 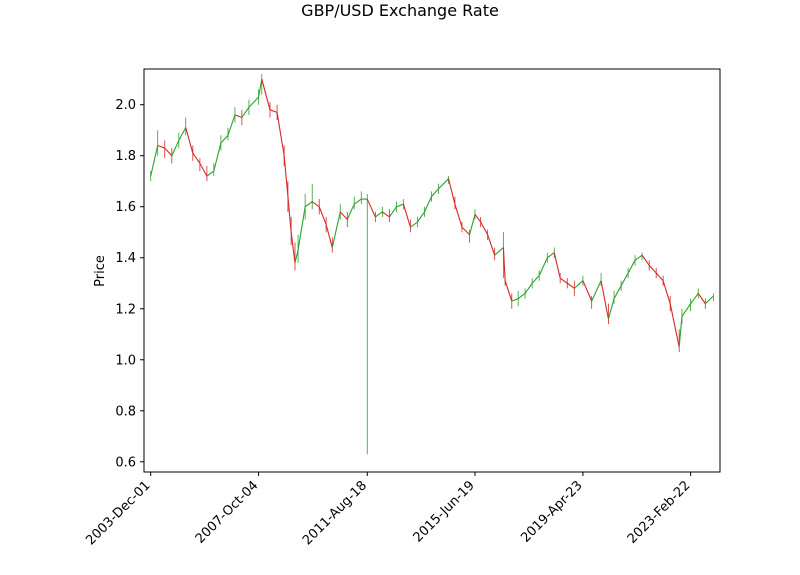 I want to click on y-tick-label: 2.0, so click(x=125, y=105).